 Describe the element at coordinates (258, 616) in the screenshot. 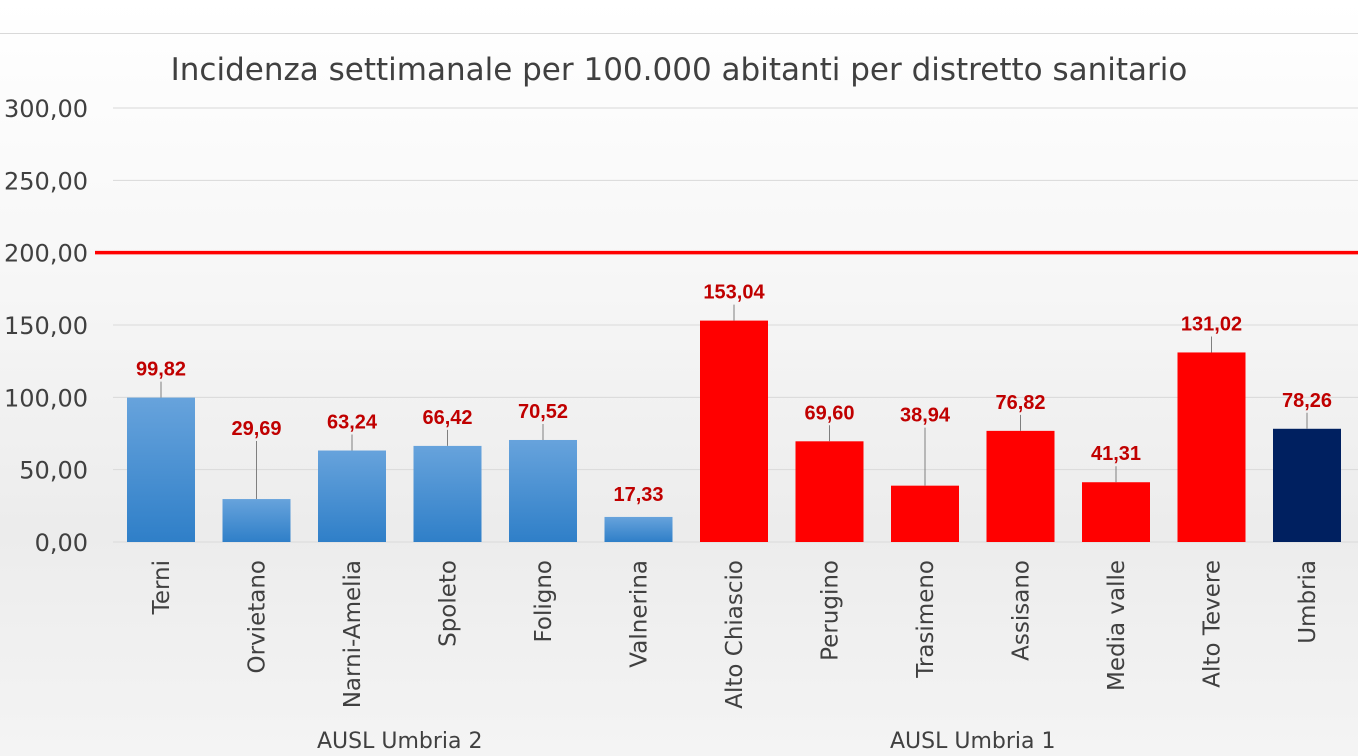

I see `x-tick-label: Orvietano` at that location.